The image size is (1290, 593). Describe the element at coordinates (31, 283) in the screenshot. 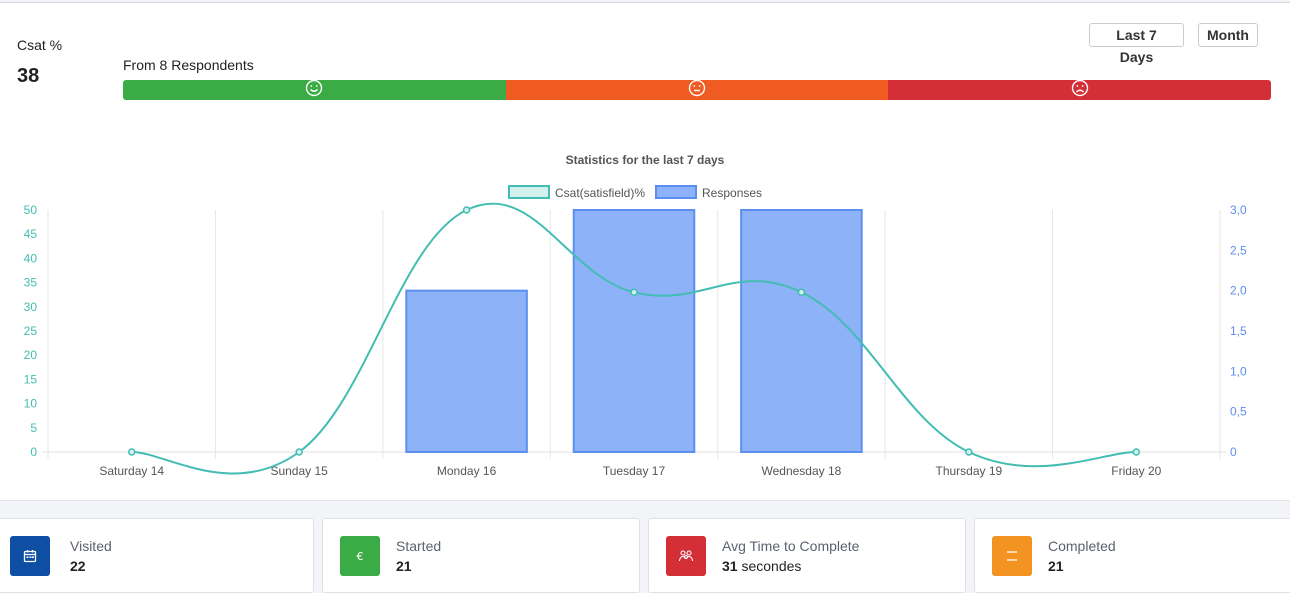

I see `y-left-tick-label: 35` at that location.